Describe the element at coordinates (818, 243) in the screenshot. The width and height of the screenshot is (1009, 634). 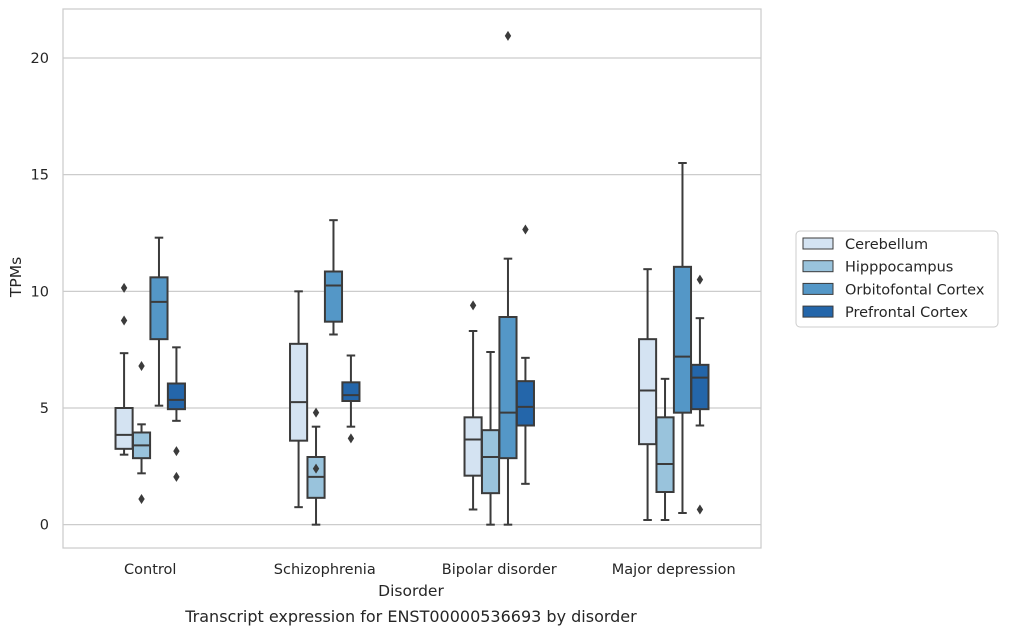
I see `legend-swatch-cerebellum` at that location.